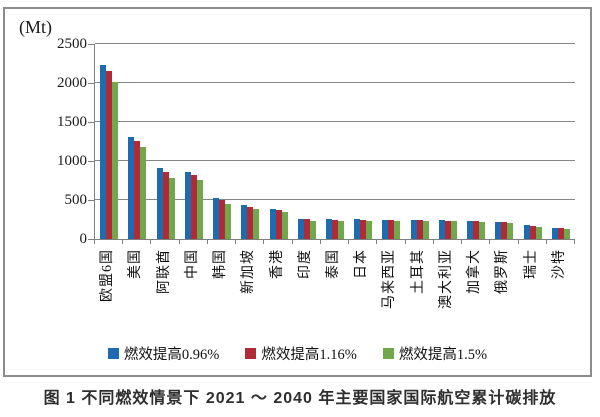  I want to click on x-tick-label: 韩国, so click(221, 264).